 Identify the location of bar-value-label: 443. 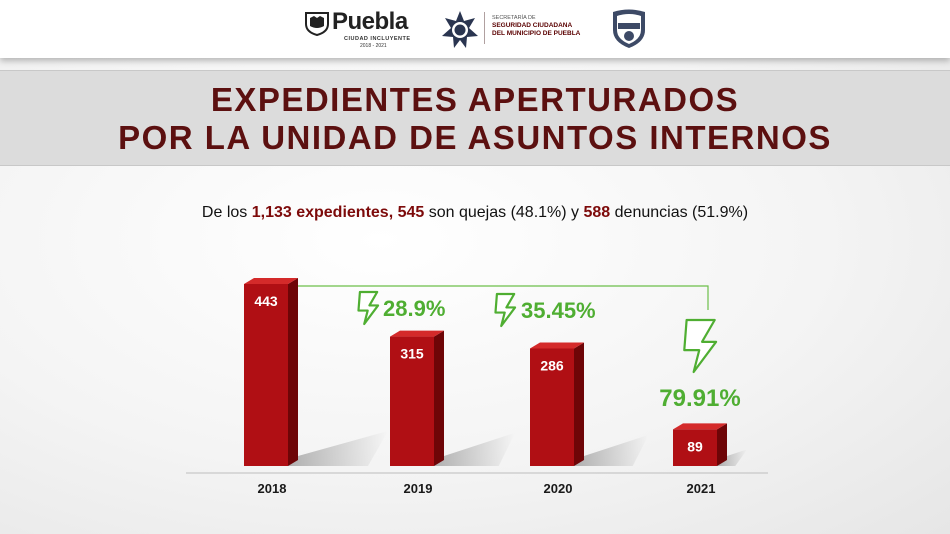
(266, 301).